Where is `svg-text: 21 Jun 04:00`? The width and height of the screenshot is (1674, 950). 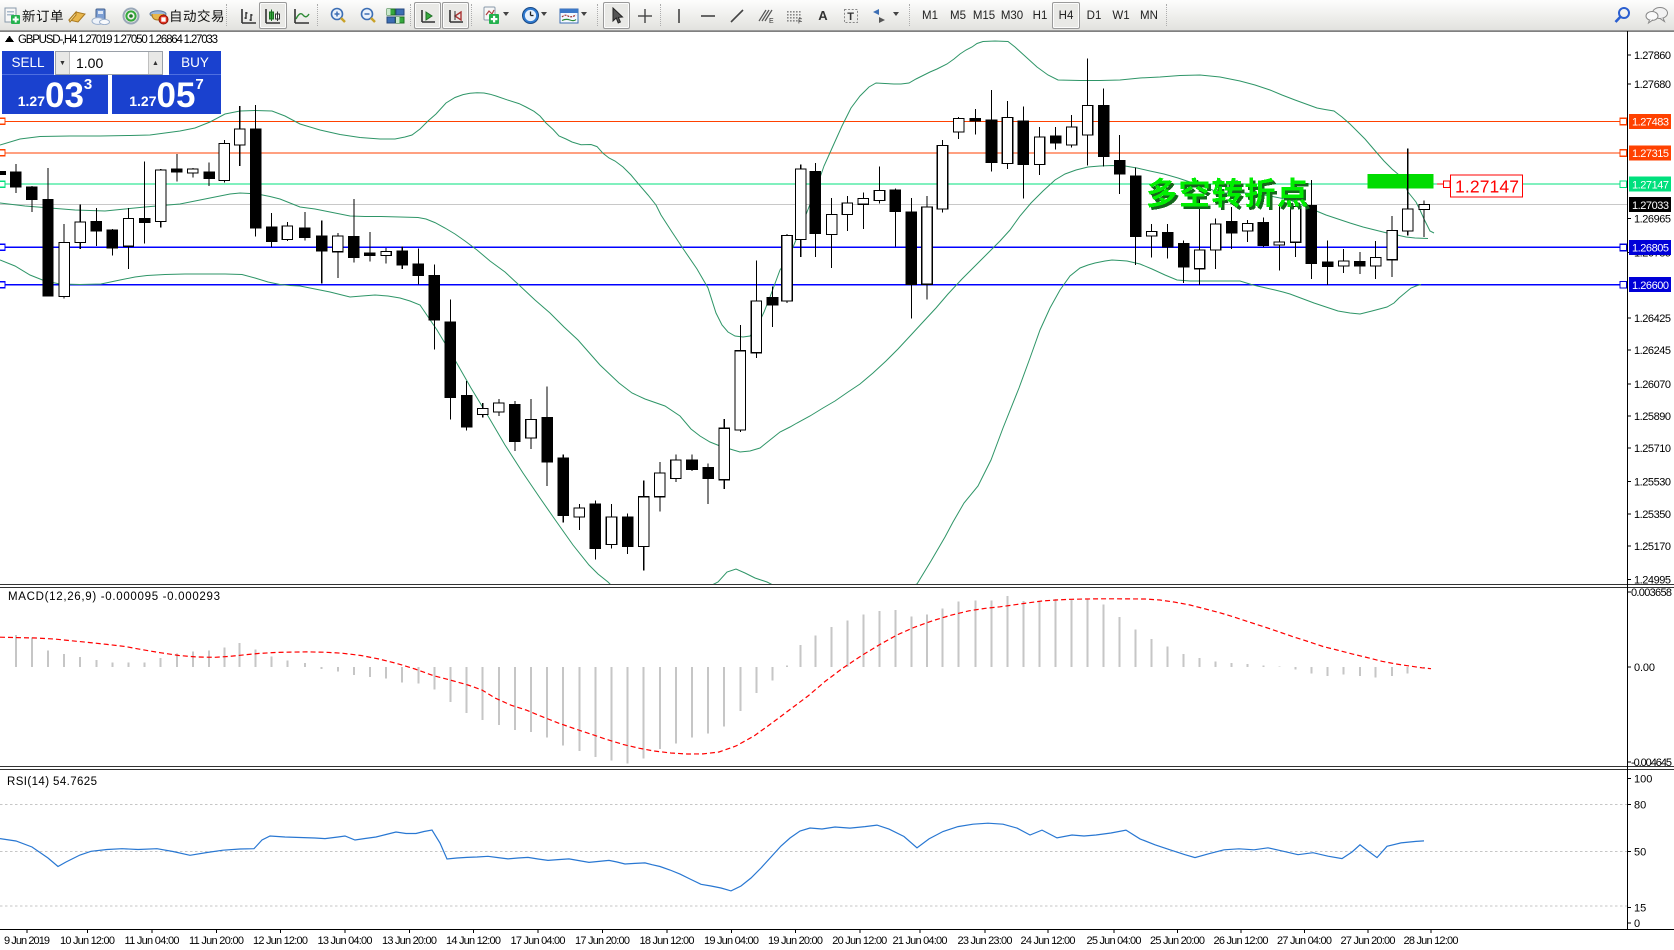
svg-text: 21 Jun 04:00 is located at coordinates (920, 941).